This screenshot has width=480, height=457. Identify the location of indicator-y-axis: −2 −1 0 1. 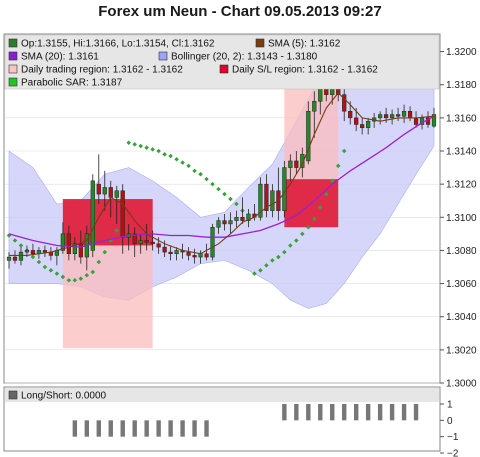
(449, 428).